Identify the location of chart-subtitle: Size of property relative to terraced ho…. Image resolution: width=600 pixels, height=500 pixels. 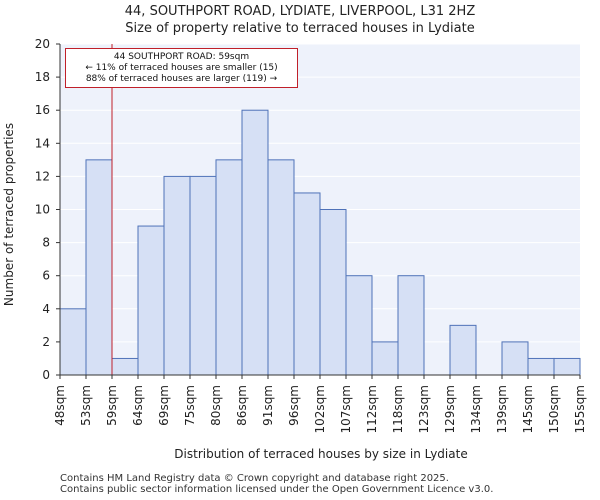
(300, 28).